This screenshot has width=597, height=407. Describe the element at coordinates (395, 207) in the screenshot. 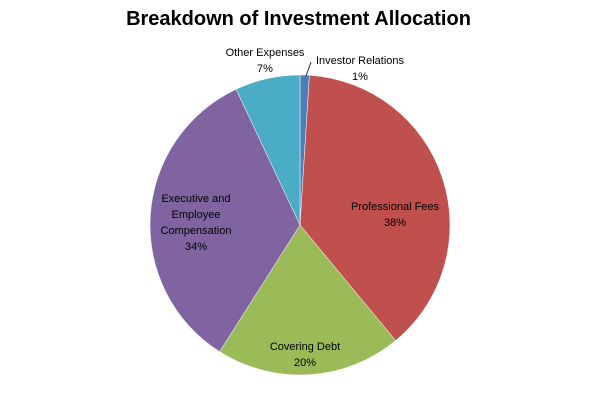

I see `category-label: Professional Fees` at that location.